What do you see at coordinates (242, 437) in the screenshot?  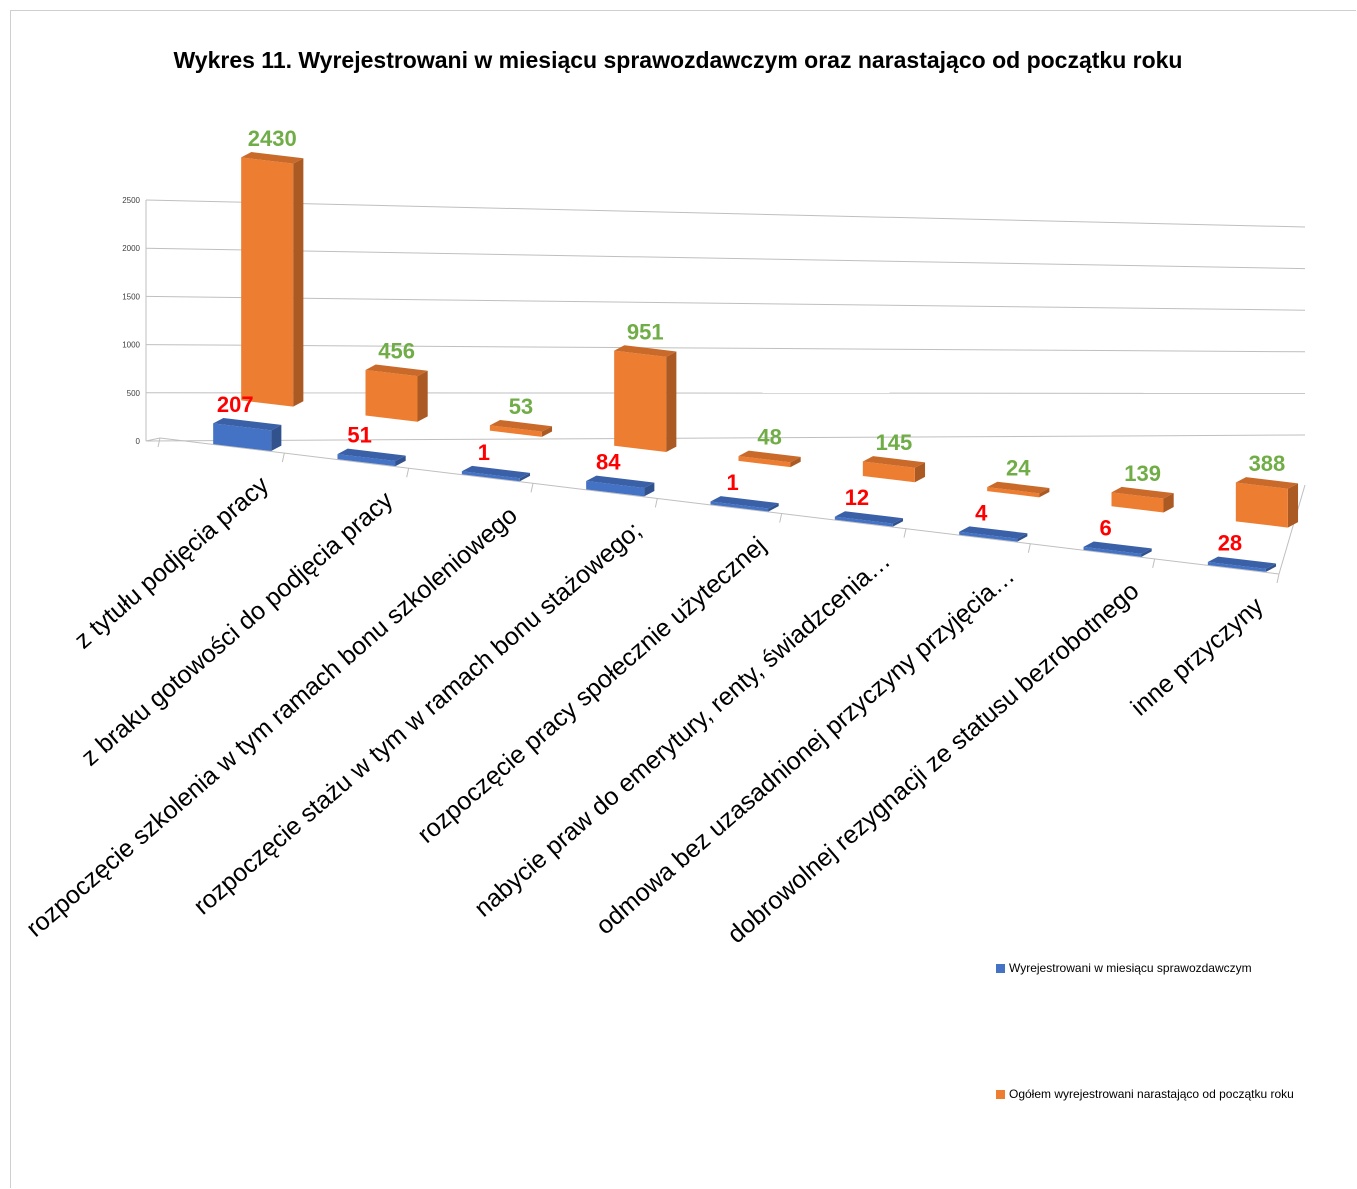 I see `bar-monthly-0-front` at bounding box center [242, 437].